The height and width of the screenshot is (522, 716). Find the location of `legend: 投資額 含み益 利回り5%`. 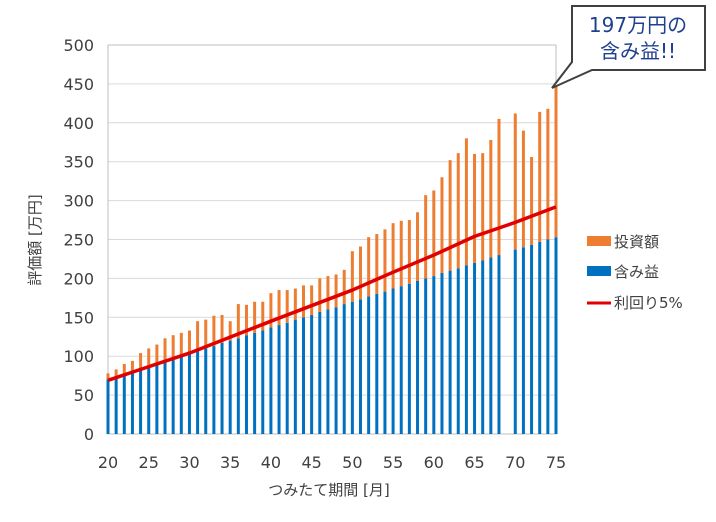

legend: 投資額 含み益 利回り5% is located at coordinates (635, 272).